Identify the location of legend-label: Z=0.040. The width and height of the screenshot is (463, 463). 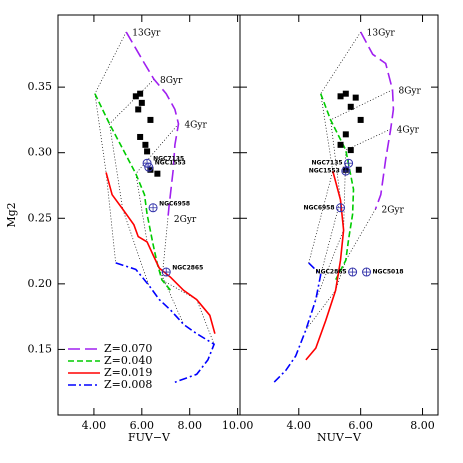
(128, 360).